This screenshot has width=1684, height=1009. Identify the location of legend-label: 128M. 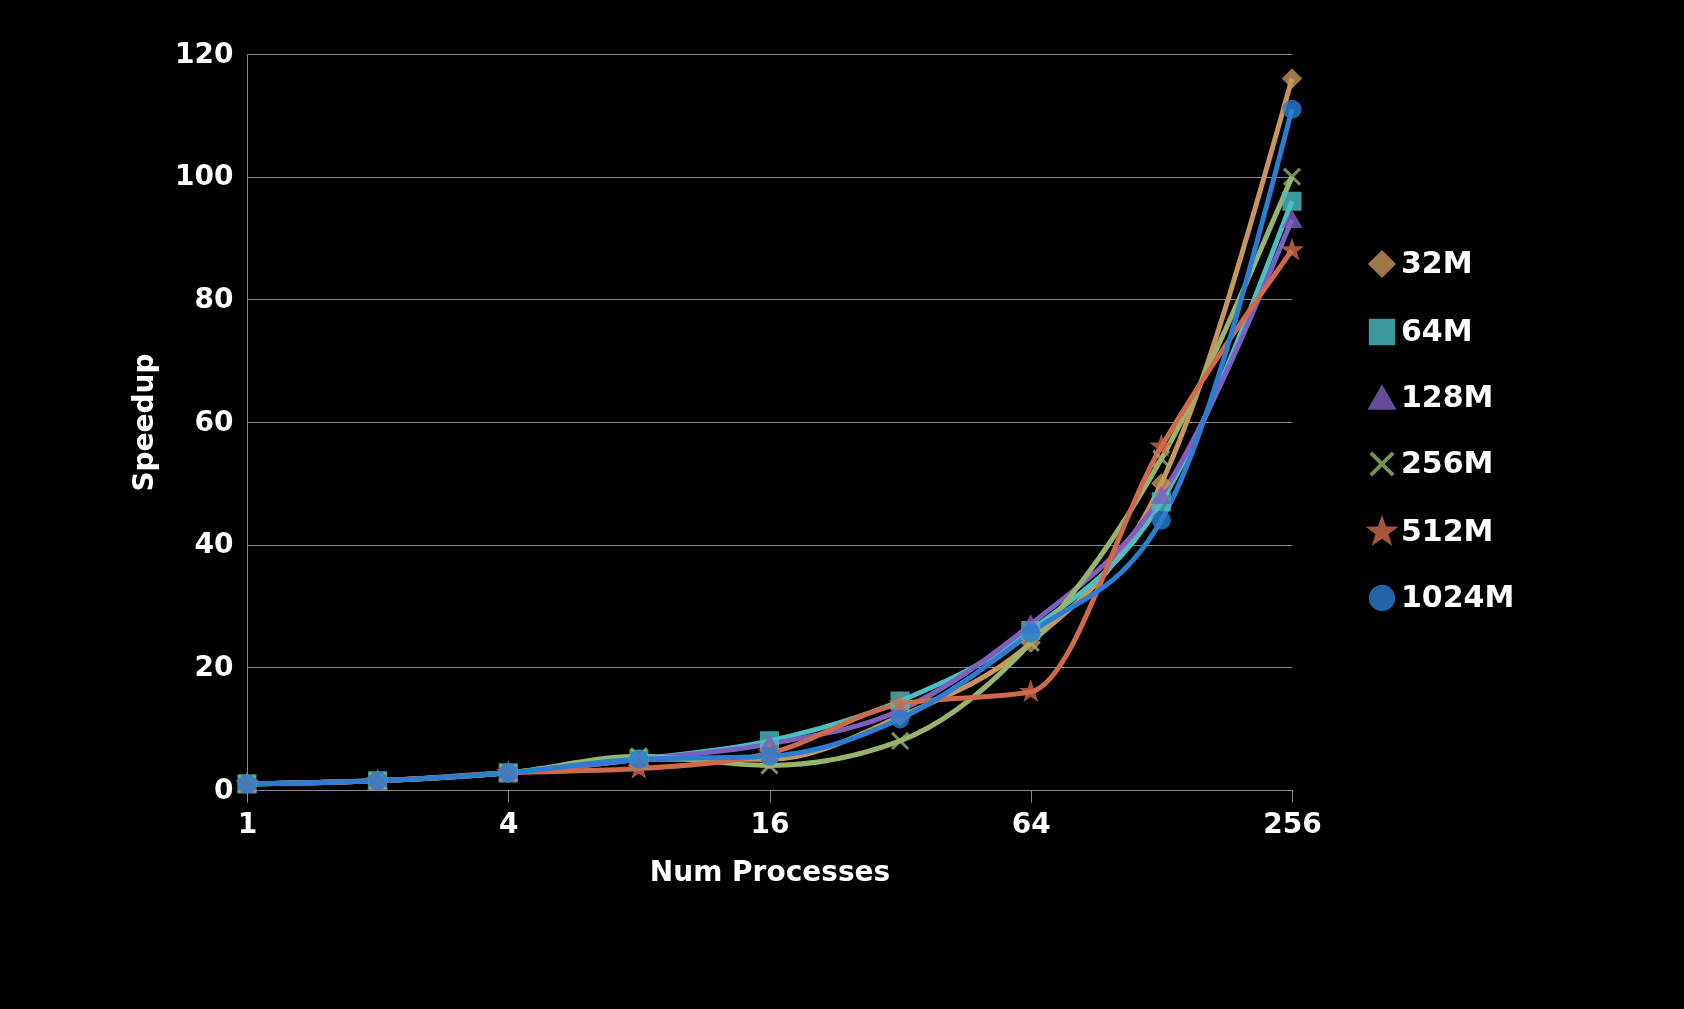
(1447, 396).